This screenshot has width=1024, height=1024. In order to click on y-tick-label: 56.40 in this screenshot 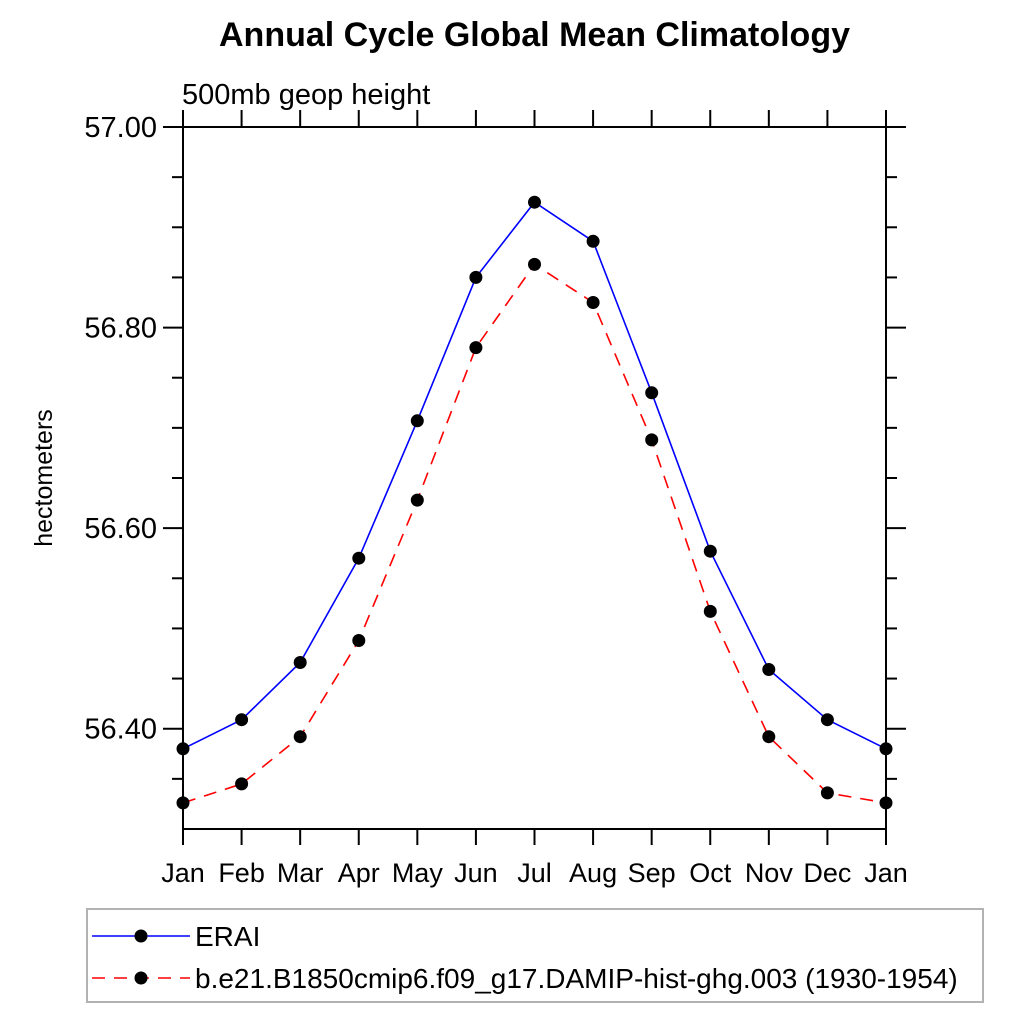, I will do `click(120, 730)`.